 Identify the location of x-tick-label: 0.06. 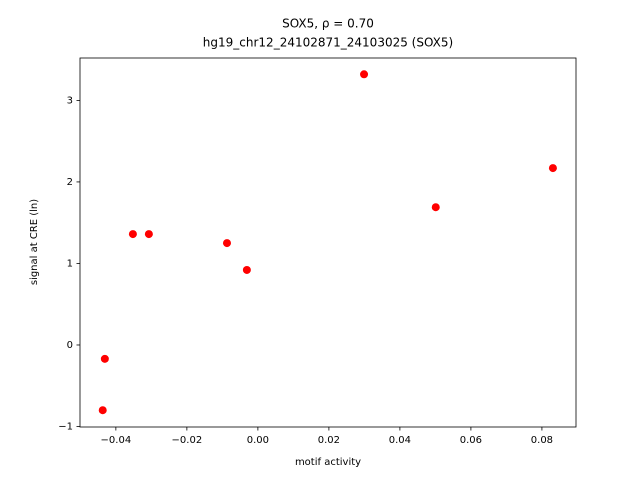
(471, 440).